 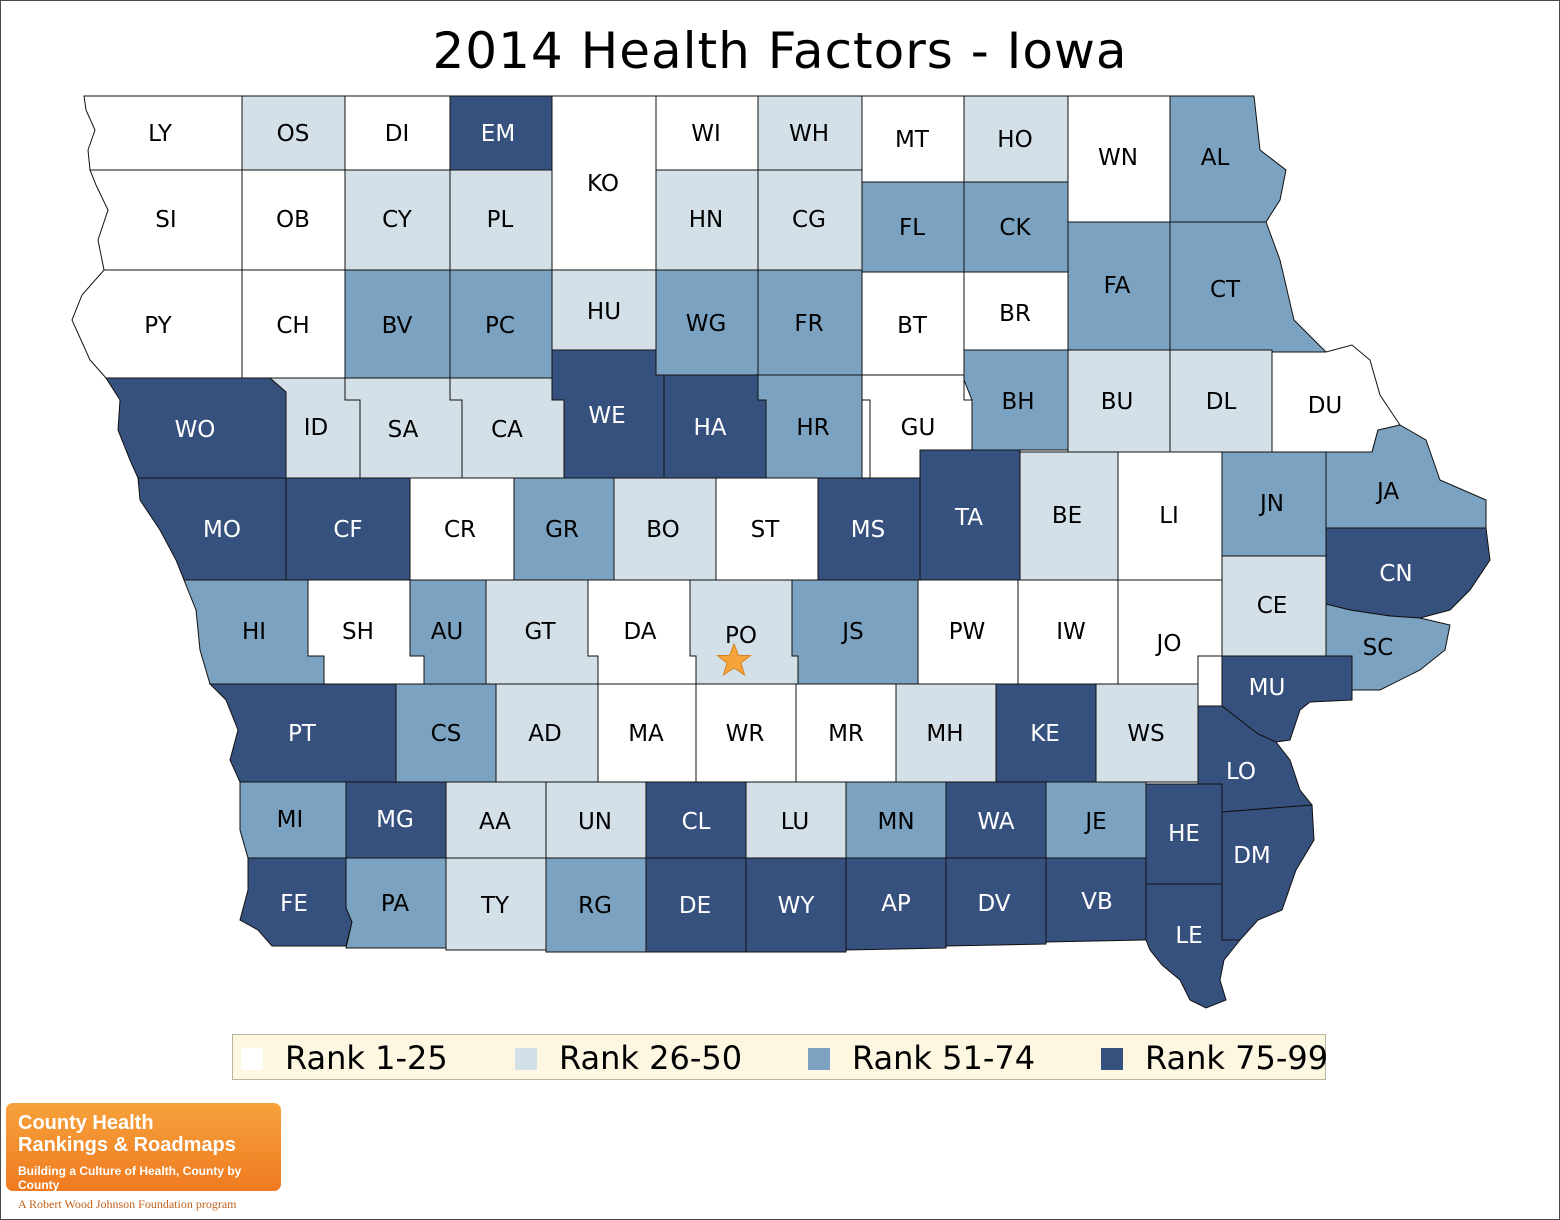 I want to click on county-label-ad: AD, so click(x=544, y=734).